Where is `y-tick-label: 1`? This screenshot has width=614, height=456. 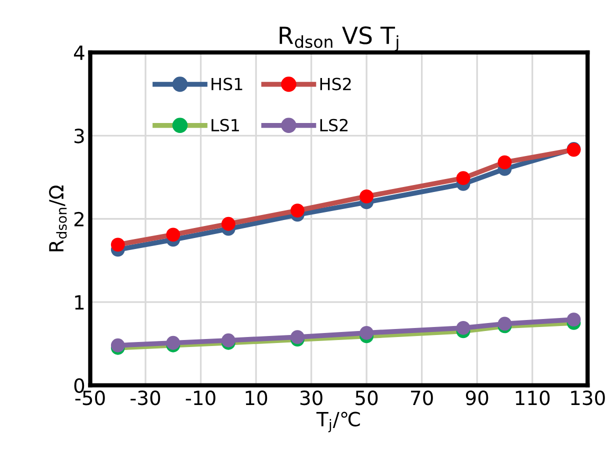 y-tick-label: 1 is located at coordinates (79, 302).